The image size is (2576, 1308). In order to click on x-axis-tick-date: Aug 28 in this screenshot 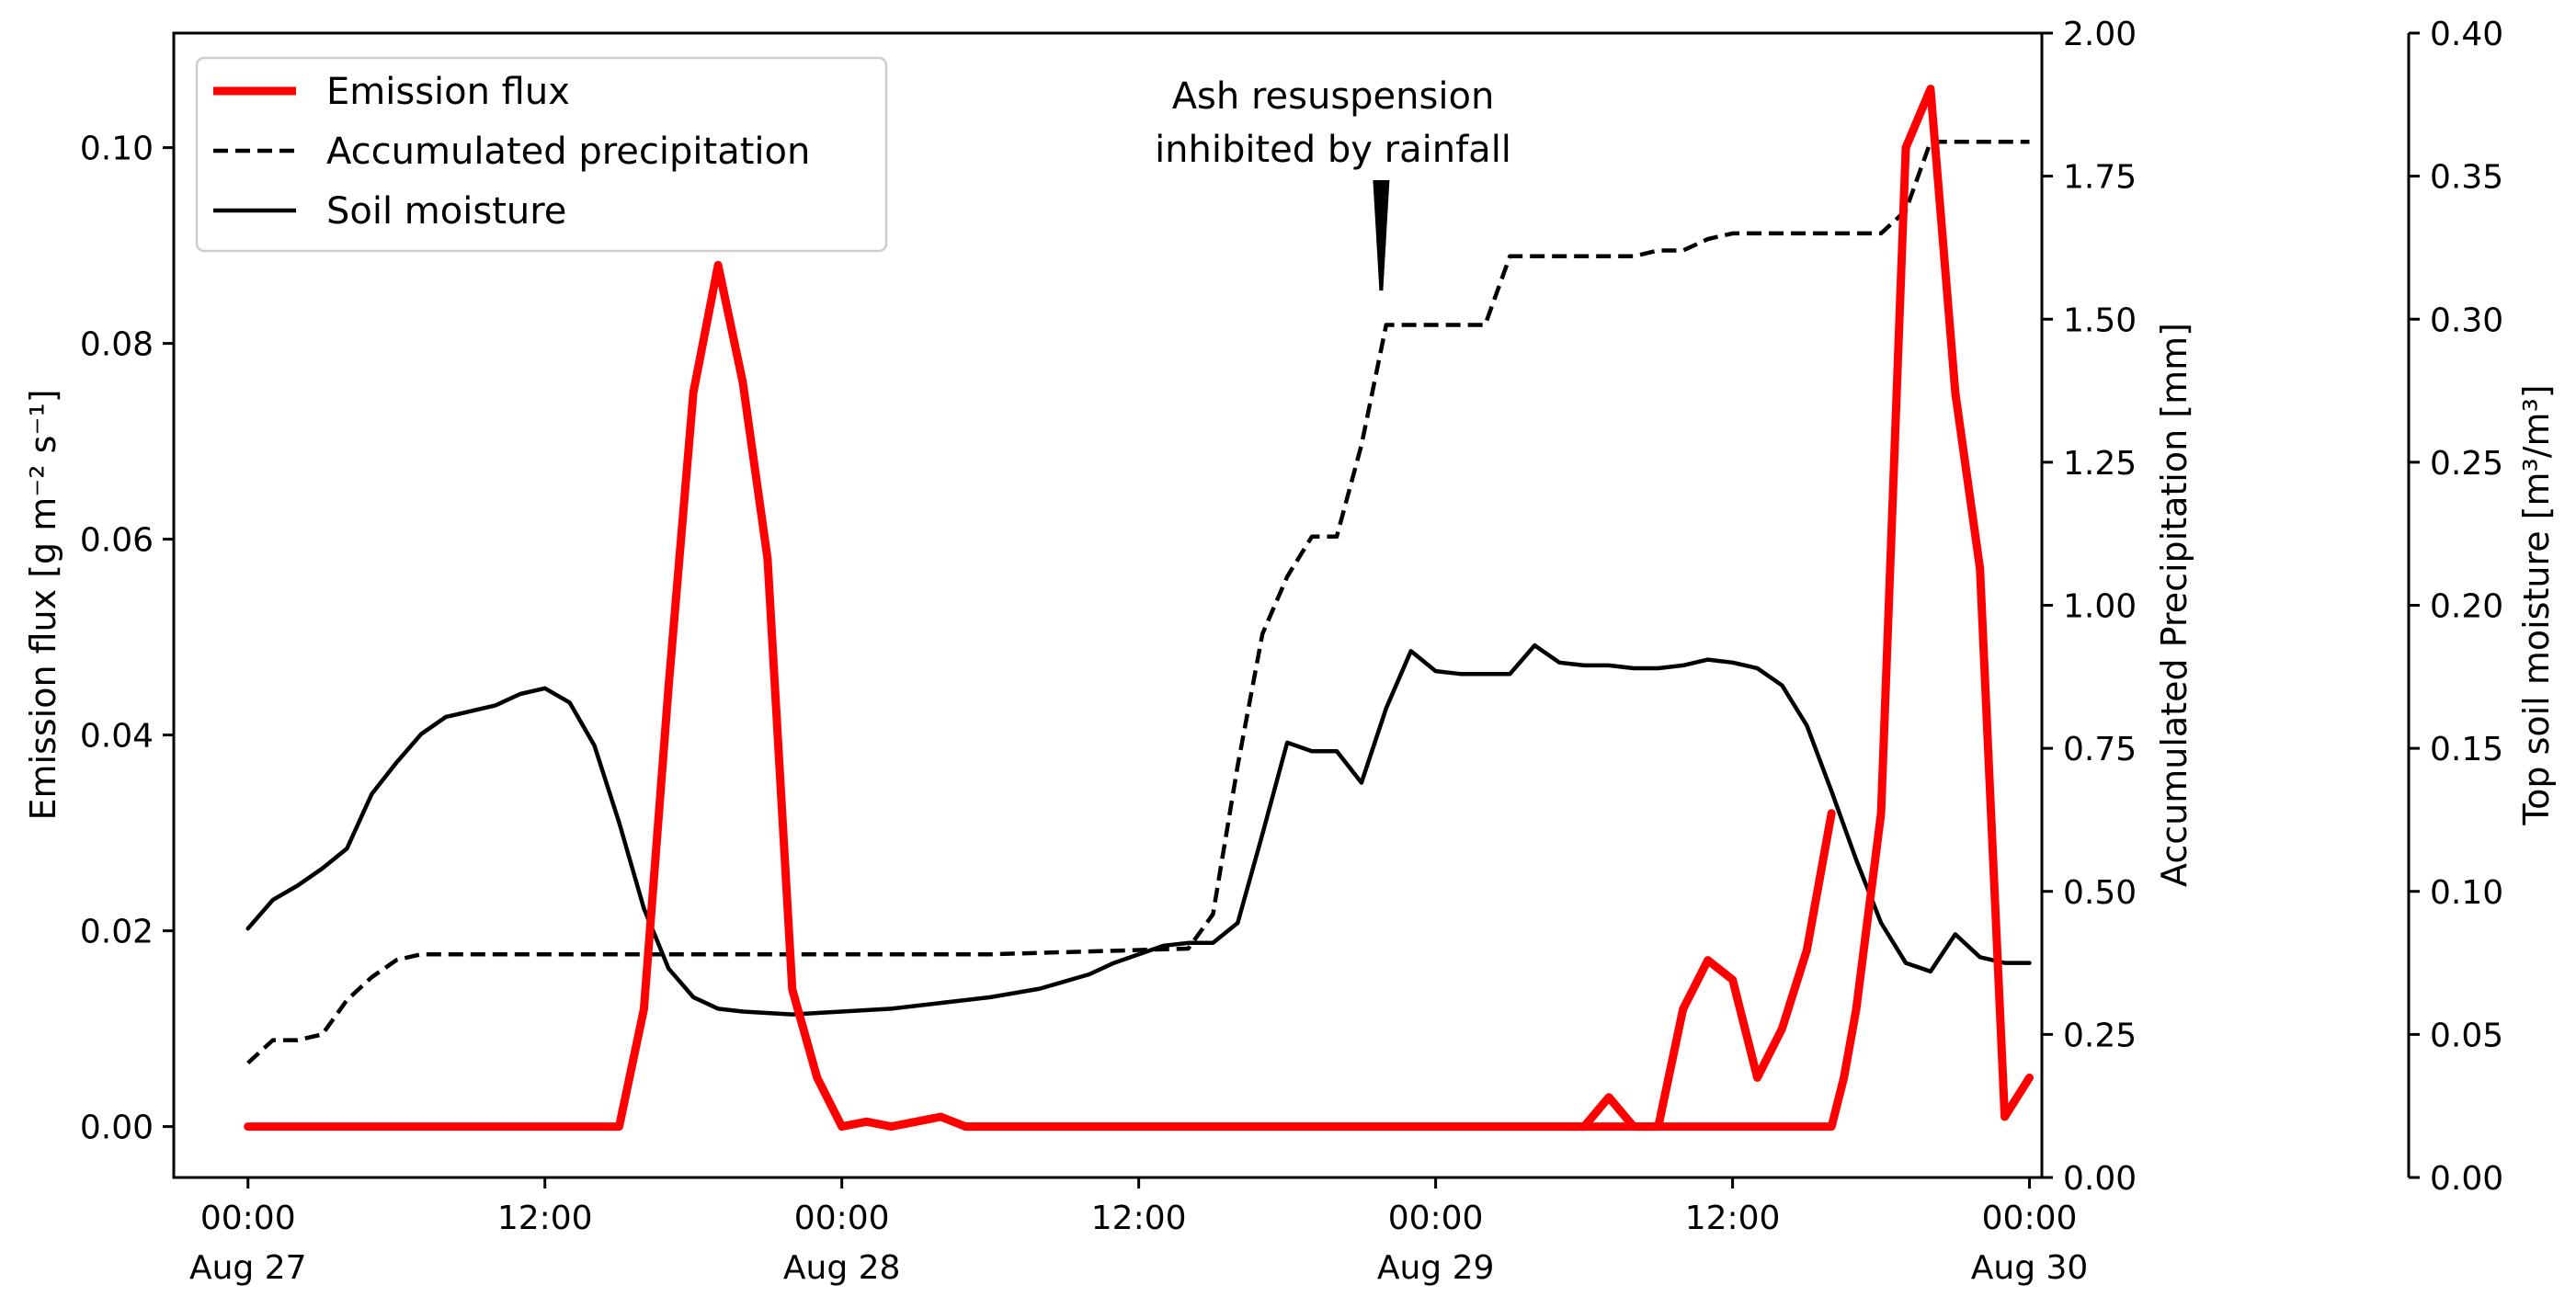, I will do `click(842, 1268)`.